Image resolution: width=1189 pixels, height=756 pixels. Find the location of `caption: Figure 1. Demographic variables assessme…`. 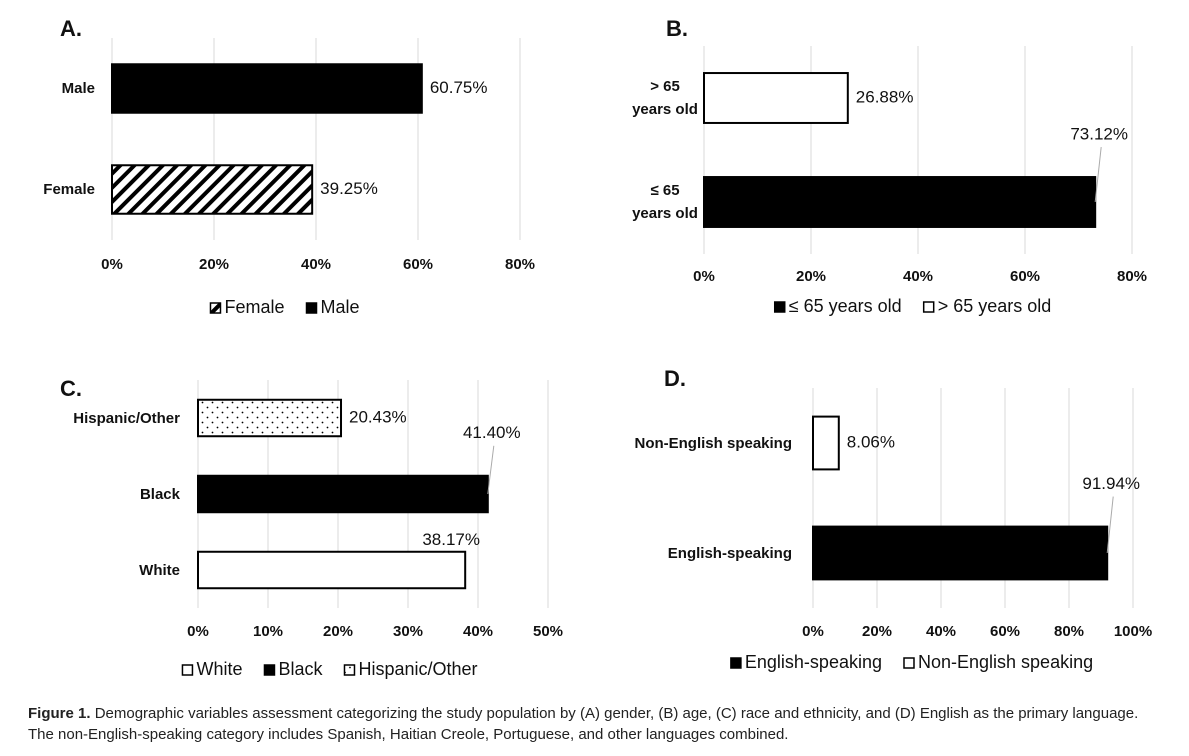

caption: Figure 1. Demographic variables assessme… is located at coordinates (598, 724).